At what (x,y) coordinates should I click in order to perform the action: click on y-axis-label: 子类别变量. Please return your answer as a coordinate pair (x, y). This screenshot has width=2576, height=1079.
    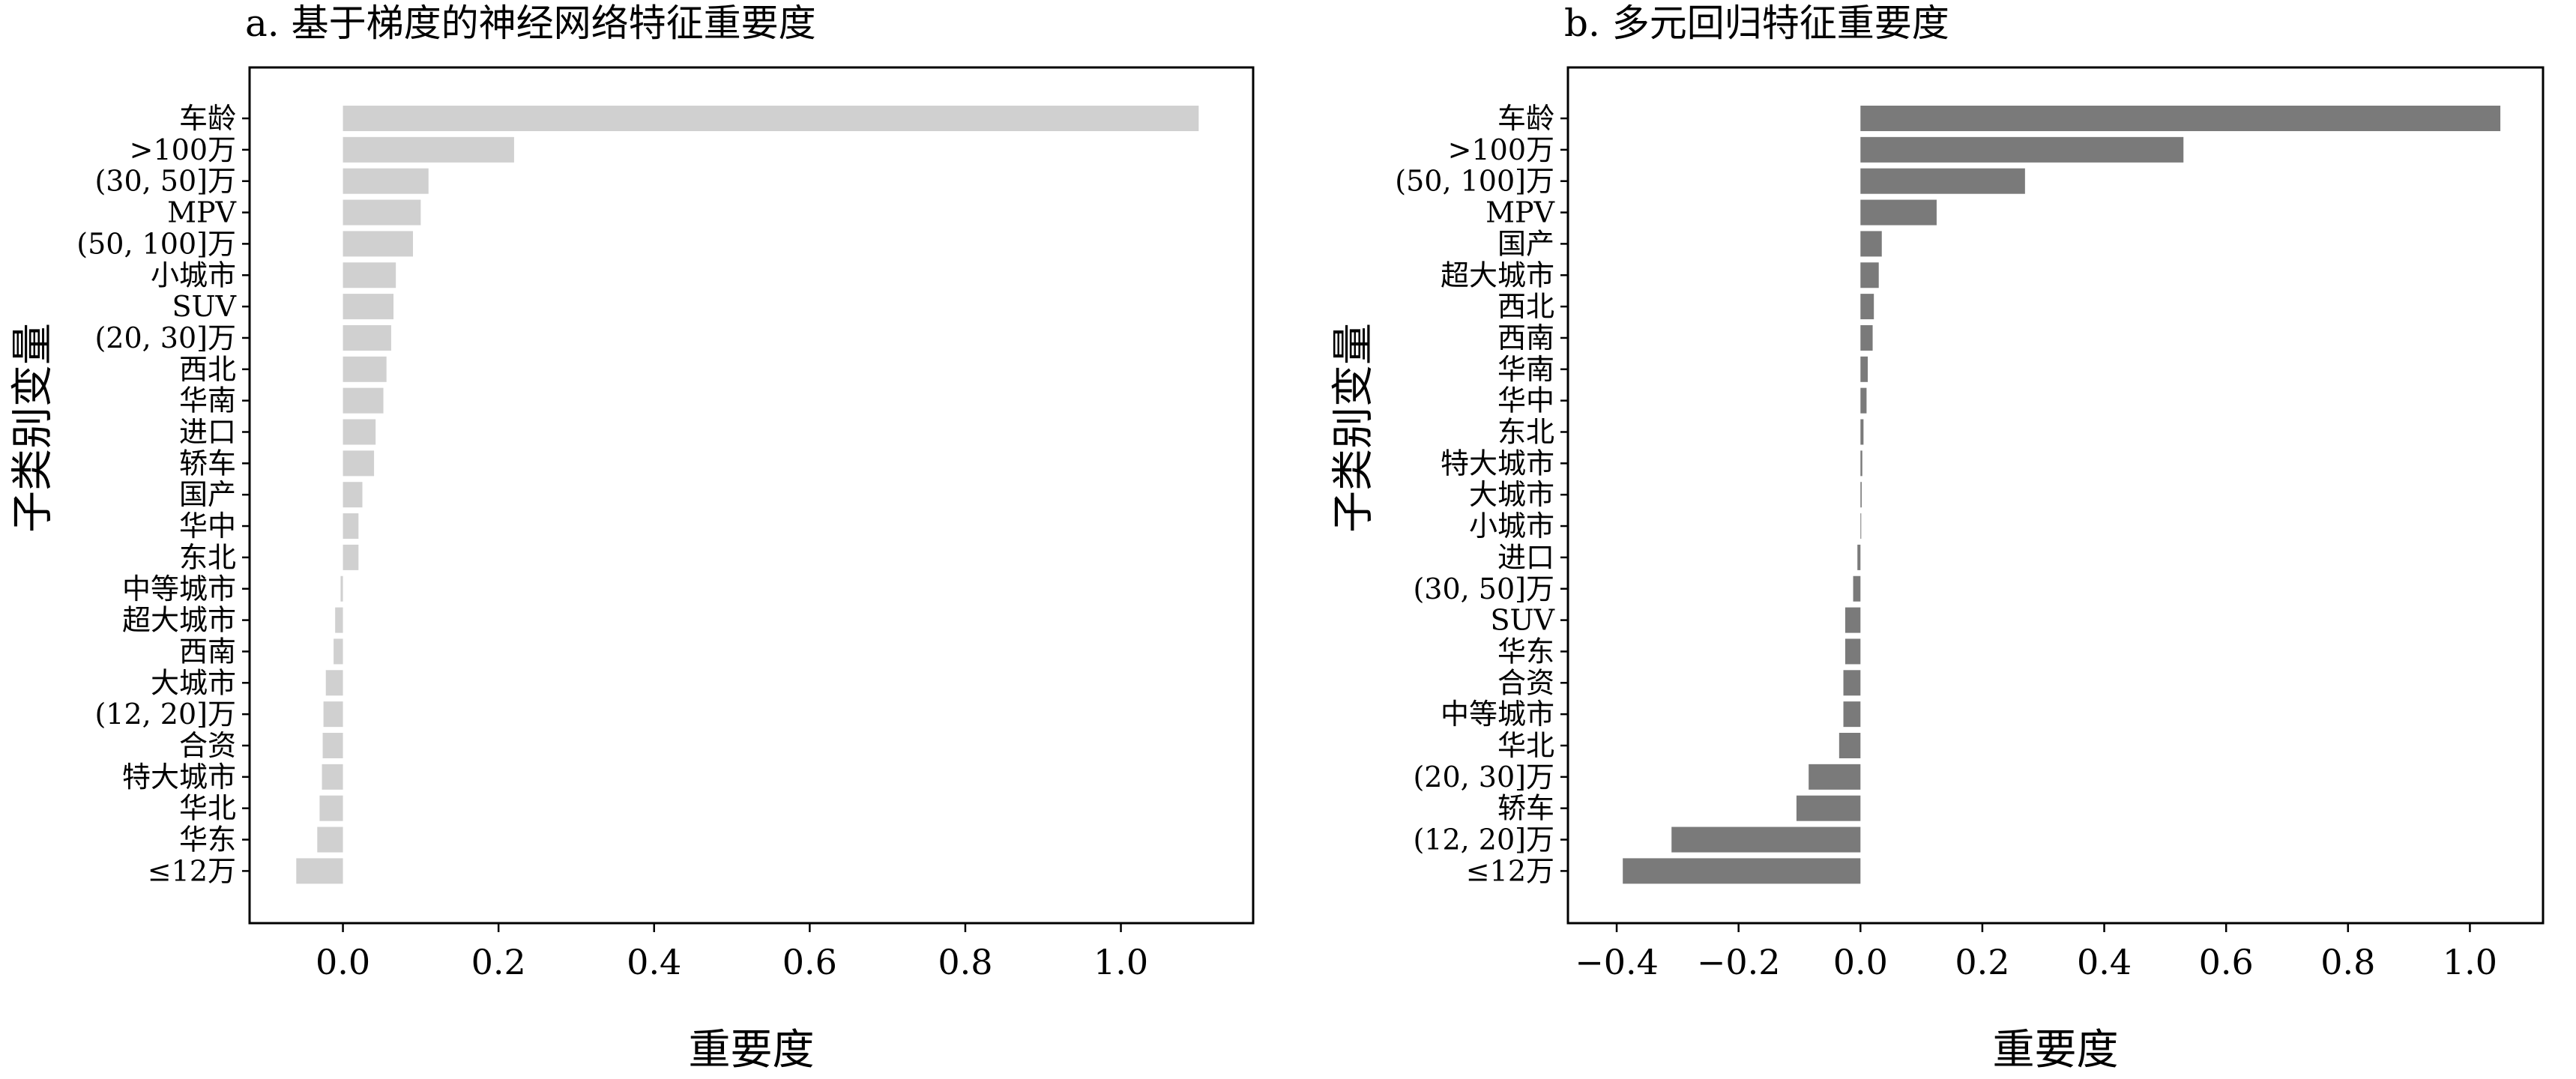
    Looking at the image, I should click on (1354, 428).